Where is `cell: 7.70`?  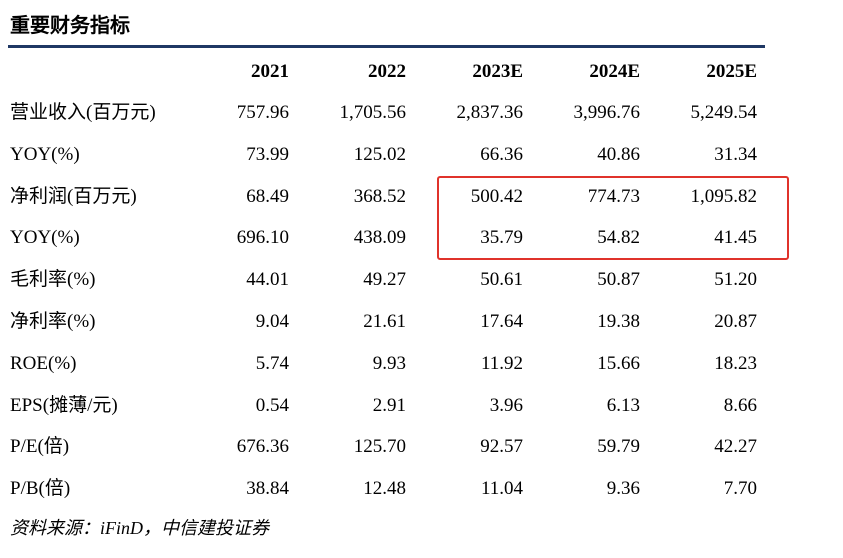 cell: 7.70 is located at coordinates (740, 489).